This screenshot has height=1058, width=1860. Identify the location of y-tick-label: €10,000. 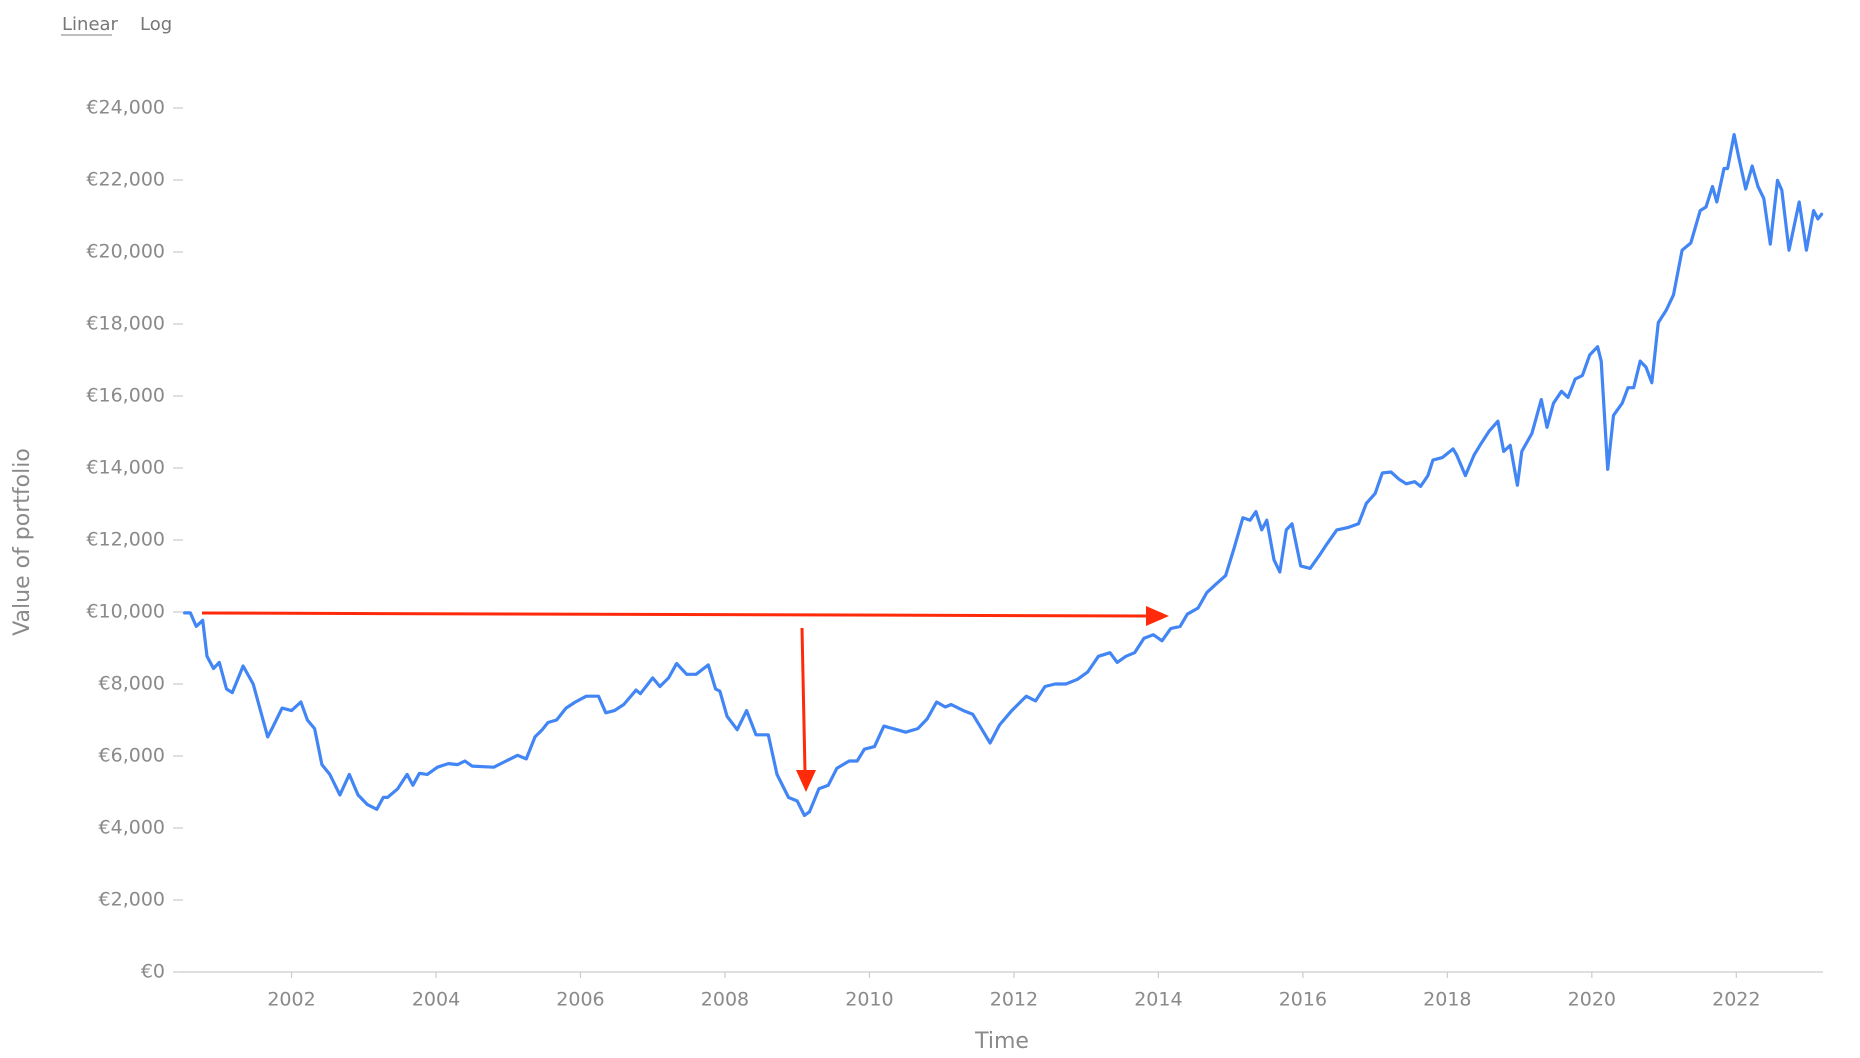
(125, 612).